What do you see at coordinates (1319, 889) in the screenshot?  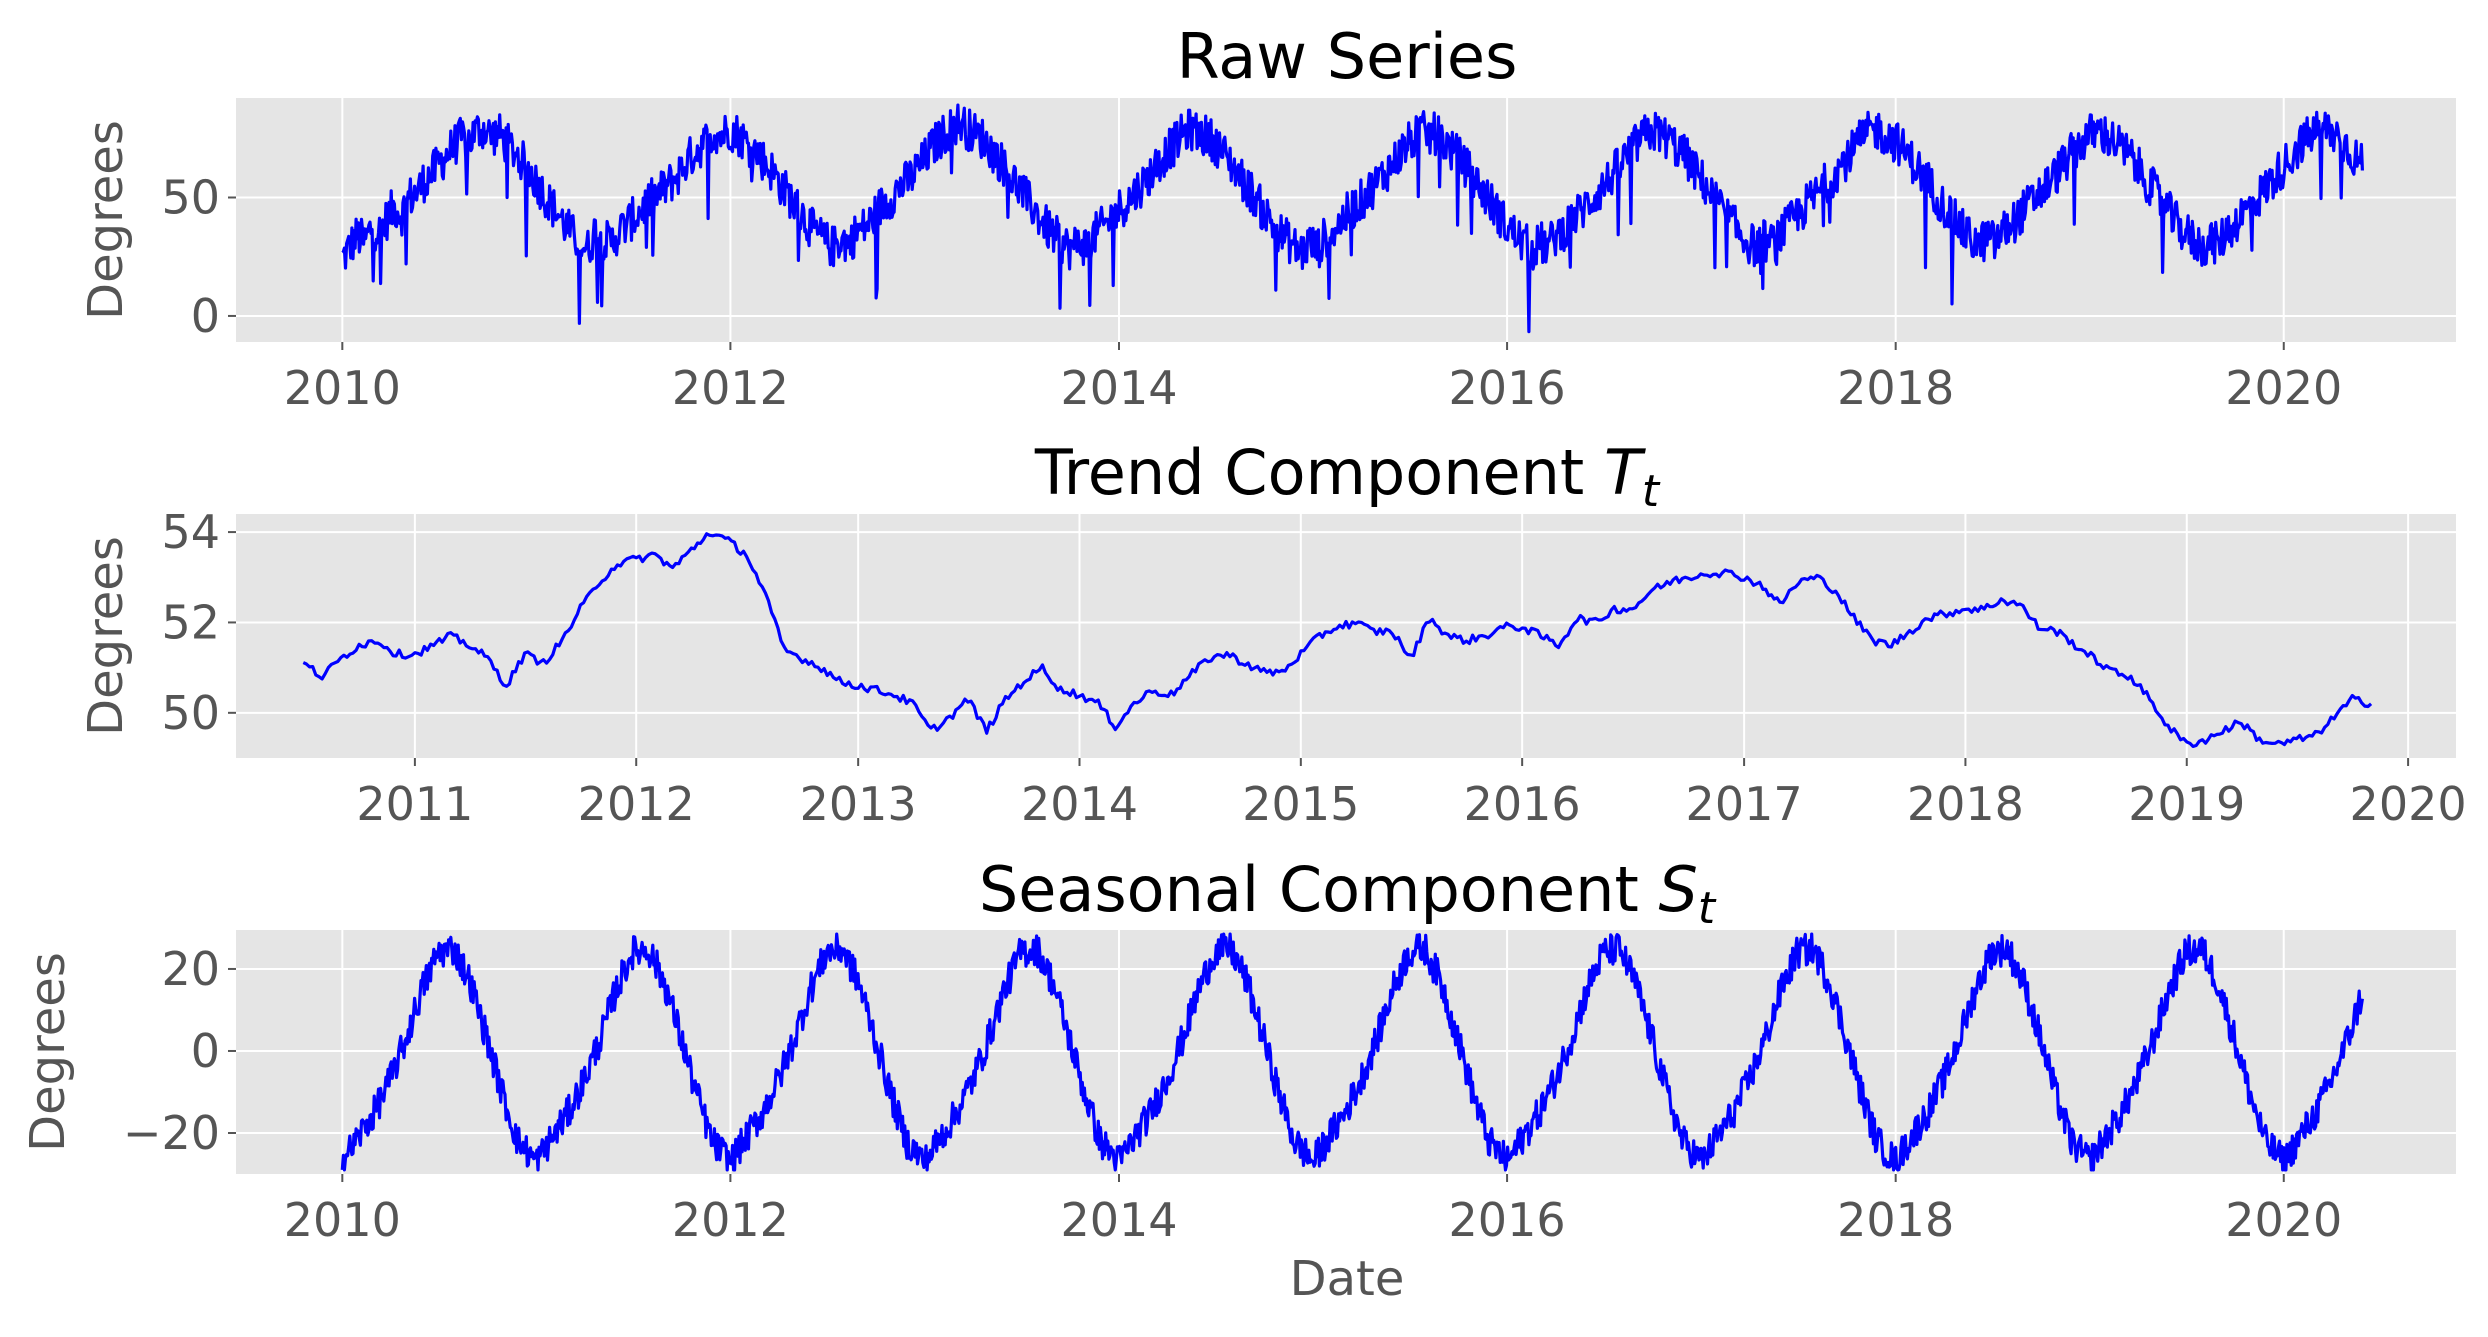 I see `seasonal-title-text: Seasonal Component` at bounding box center [1319, 889].